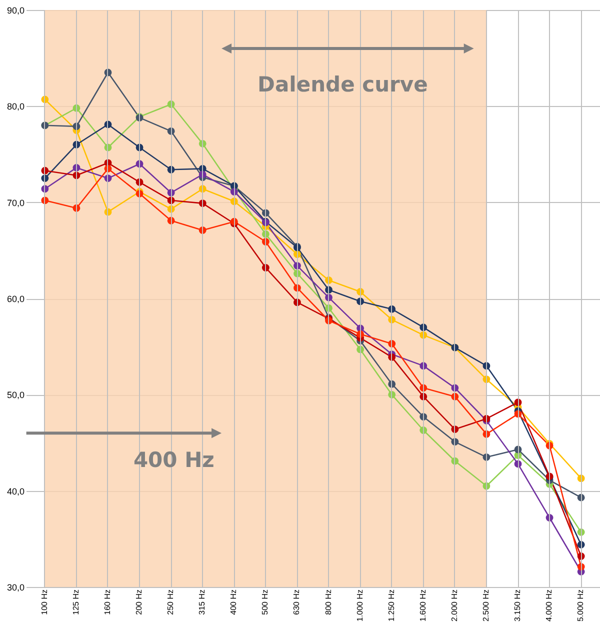 This screenshot has width=600, height=628. I want to click on x-tick-label: 160 Hz, so click(107, 602).